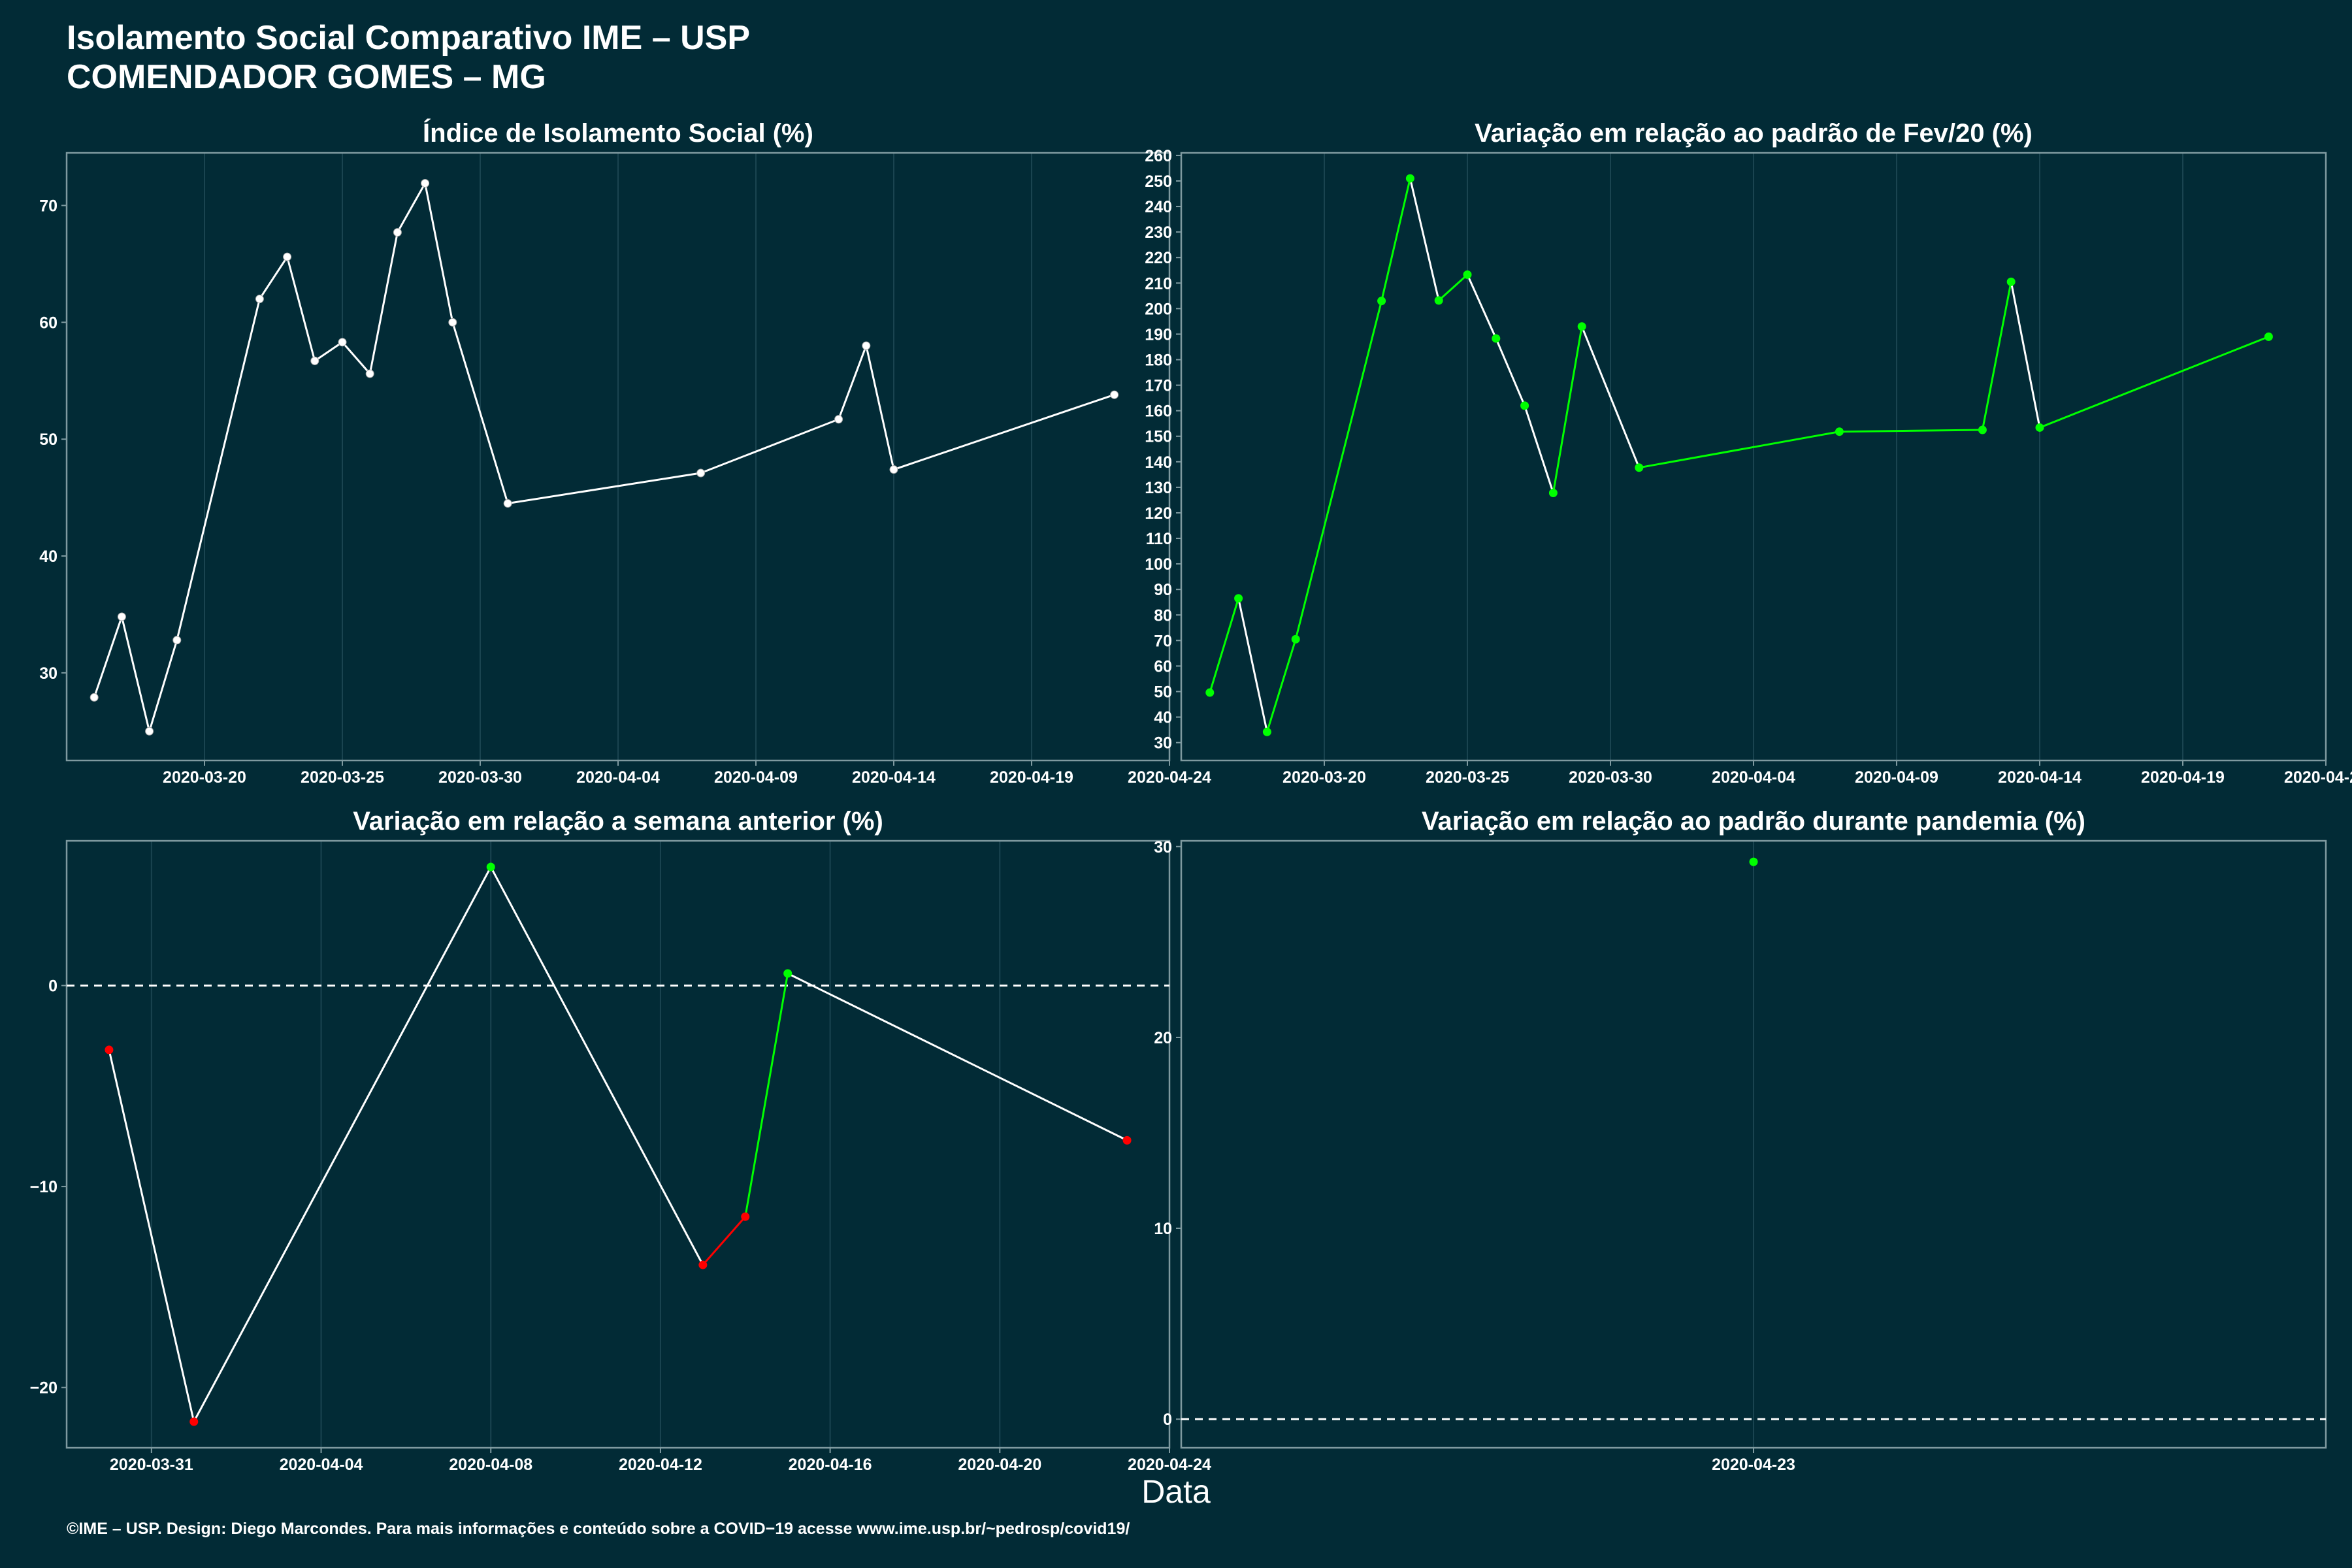 The height and width of the screenshot is (1568, 2352). Describe the element at coordinates (1158, 156) in the screenshot. I see `y-tick-label: 260` at that location.